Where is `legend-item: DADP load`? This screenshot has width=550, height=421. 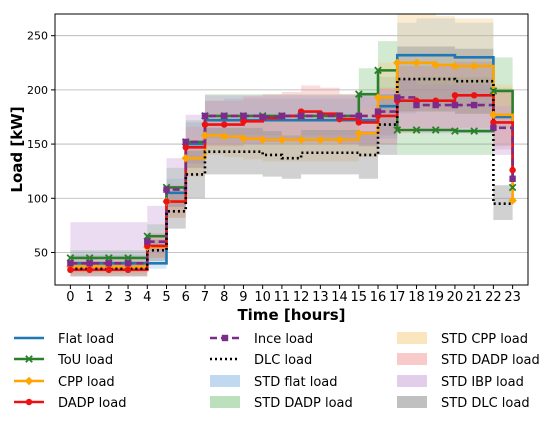
legend-item: DADP load is located at coordinates (70, 403).